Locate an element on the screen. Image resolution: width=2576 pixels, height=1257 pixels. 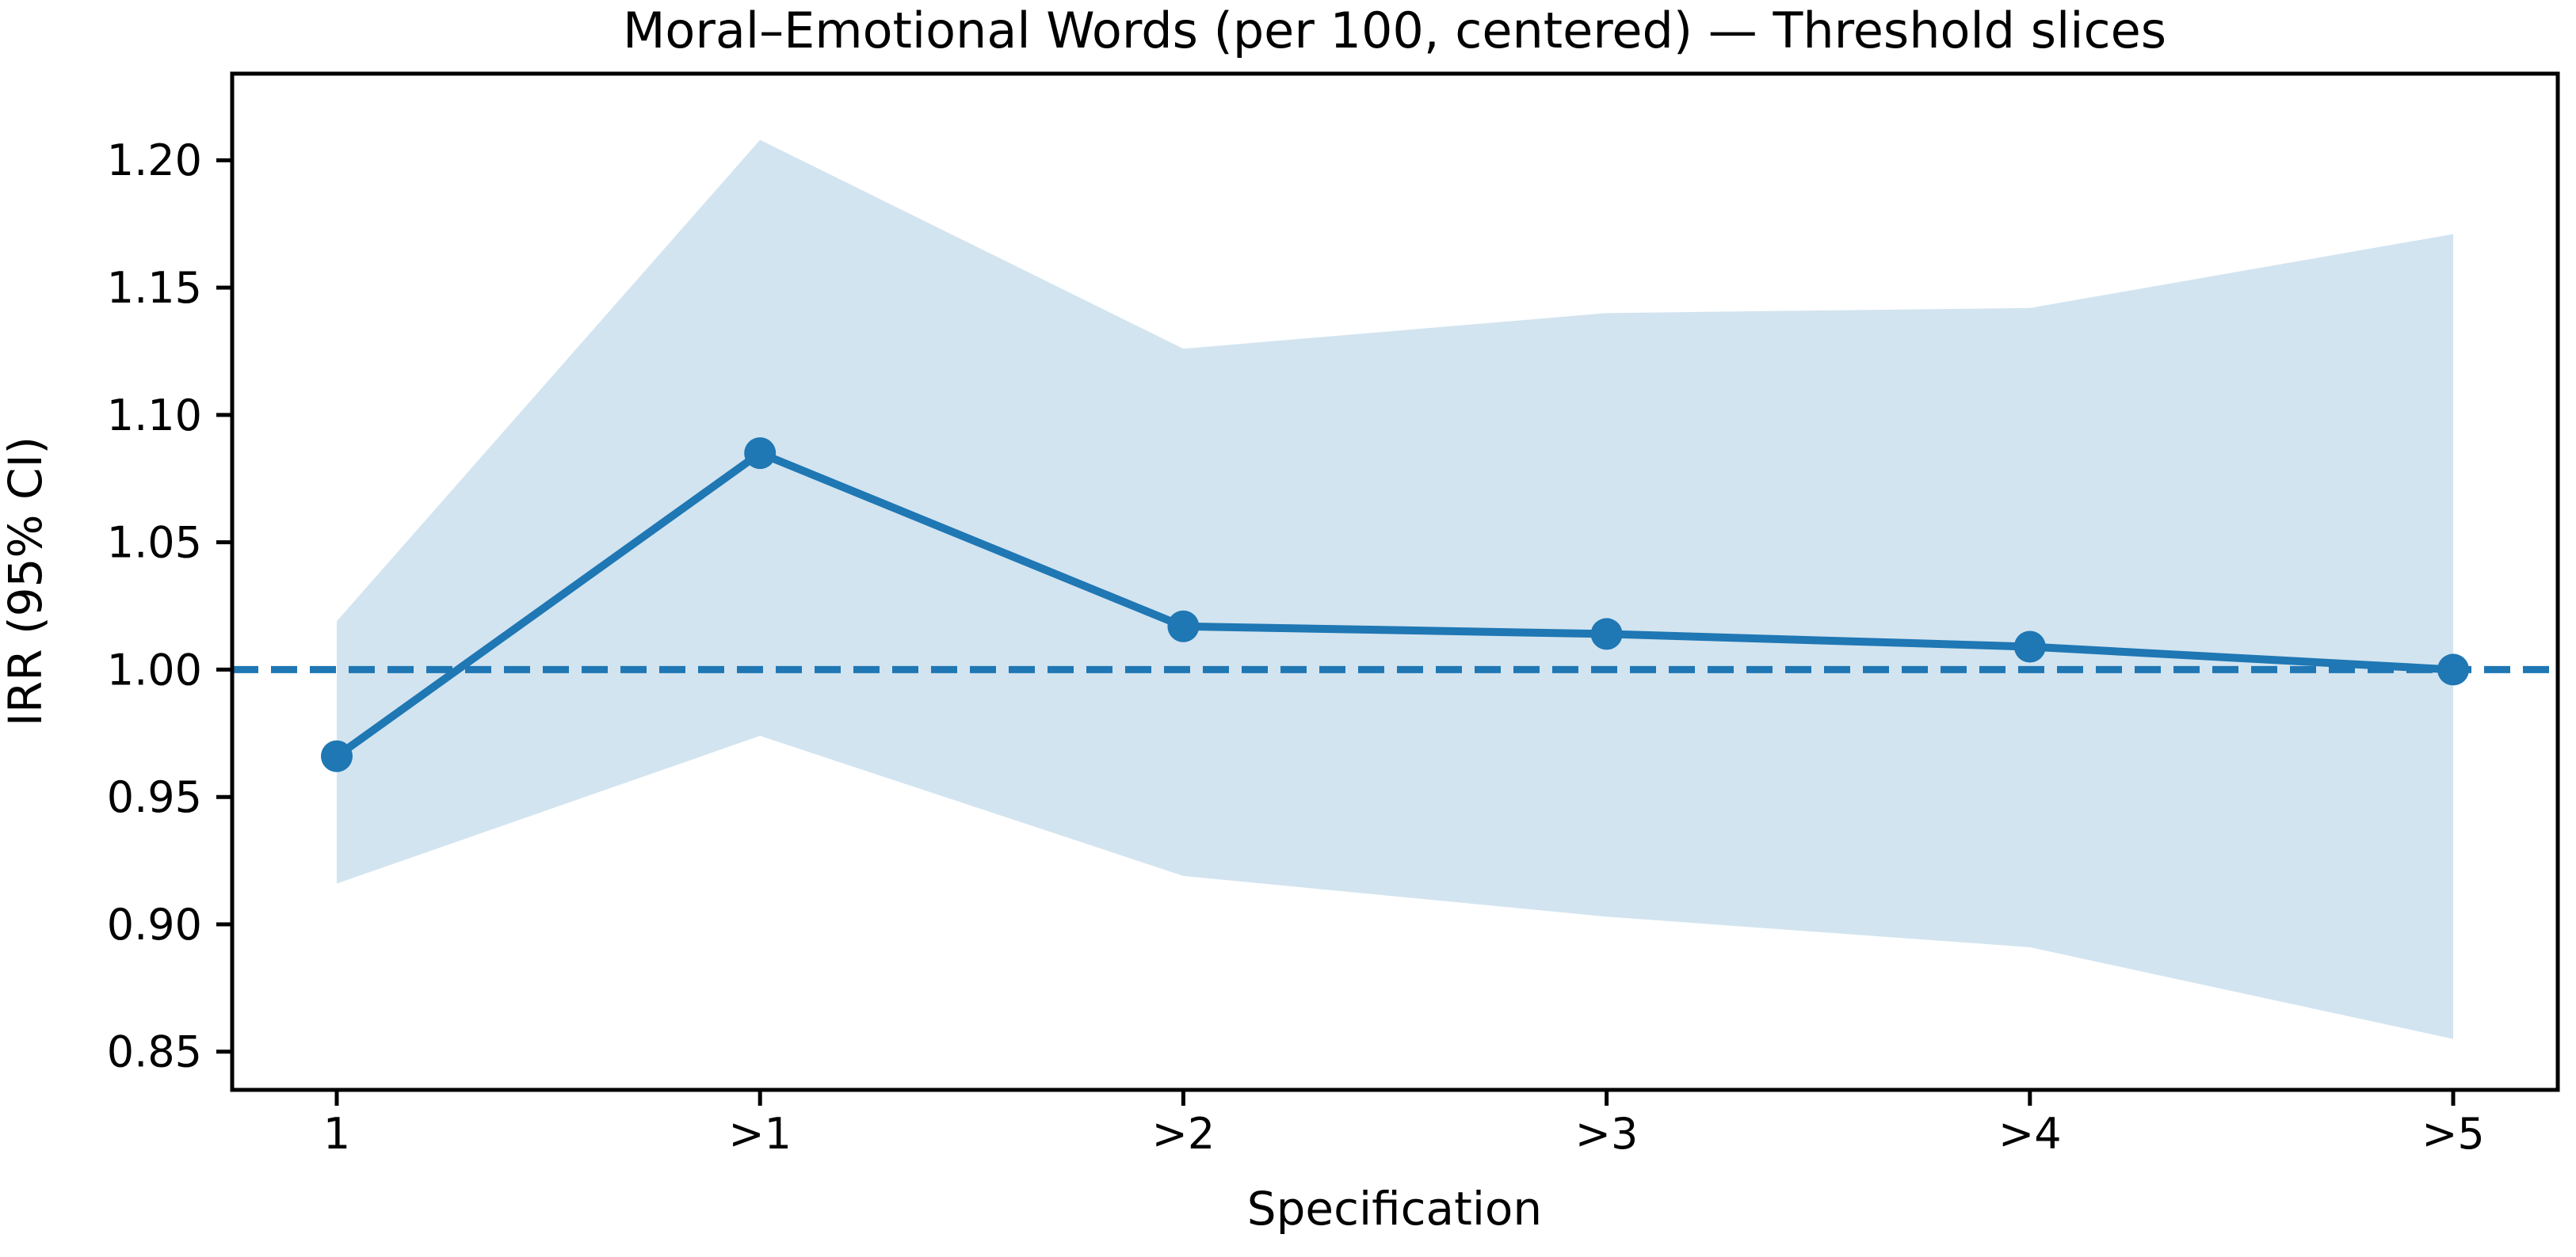
y-axis-label: IRR (95% CI) is located at coordinates (26, 581).